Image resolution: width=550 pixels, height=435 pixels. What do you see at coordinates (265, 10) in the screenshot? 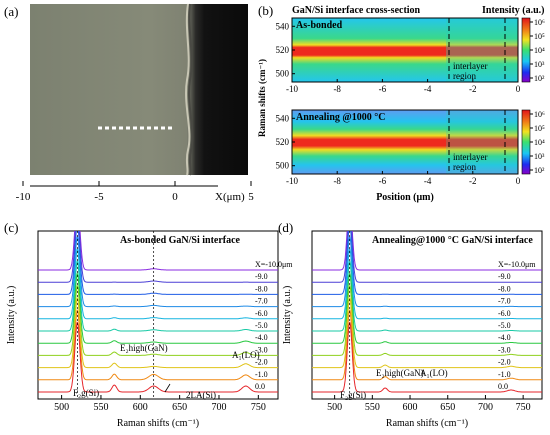
I see `panel-label-b: (b)` at bounding box center [265, 10].